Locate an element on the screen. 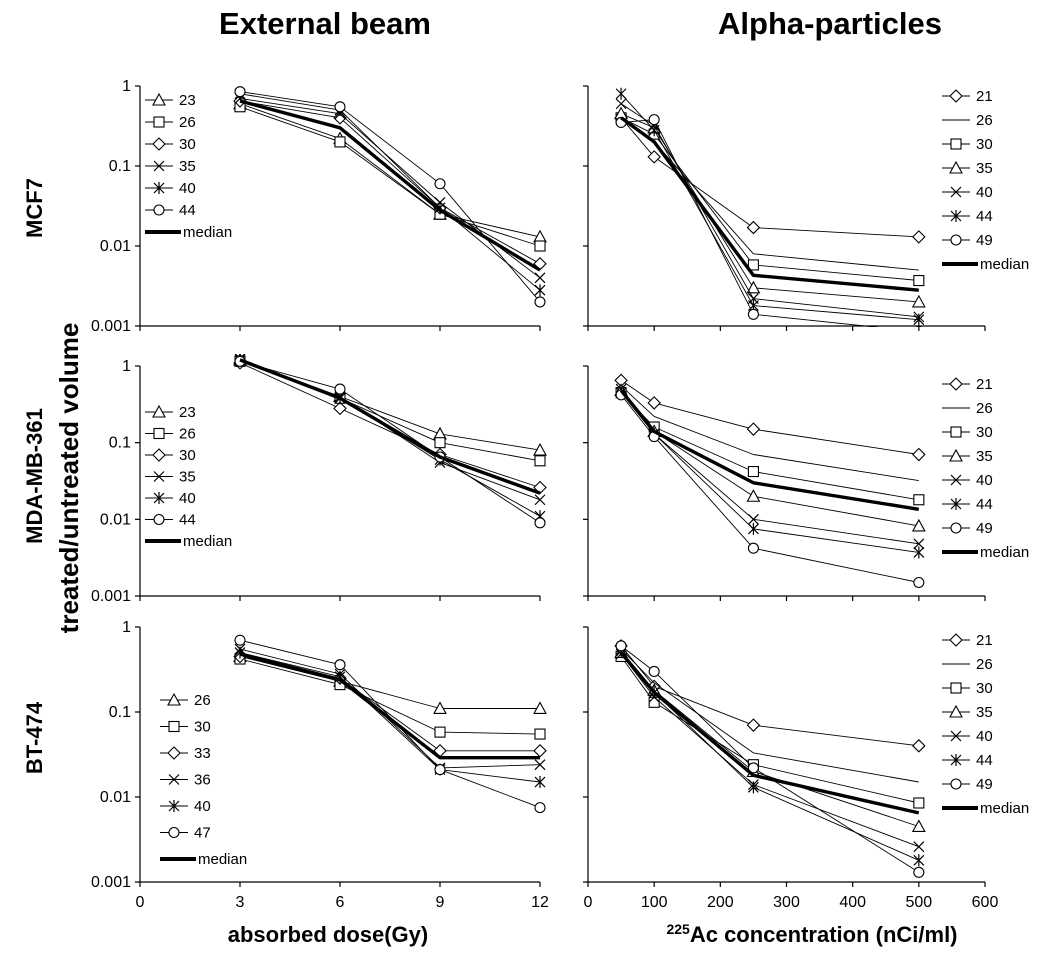 The image size is (1052, 957). panel-0-0: 0.001 0.01 0.1 1 23 26 30 35 40 44 median is located at coordinates (319, 206).